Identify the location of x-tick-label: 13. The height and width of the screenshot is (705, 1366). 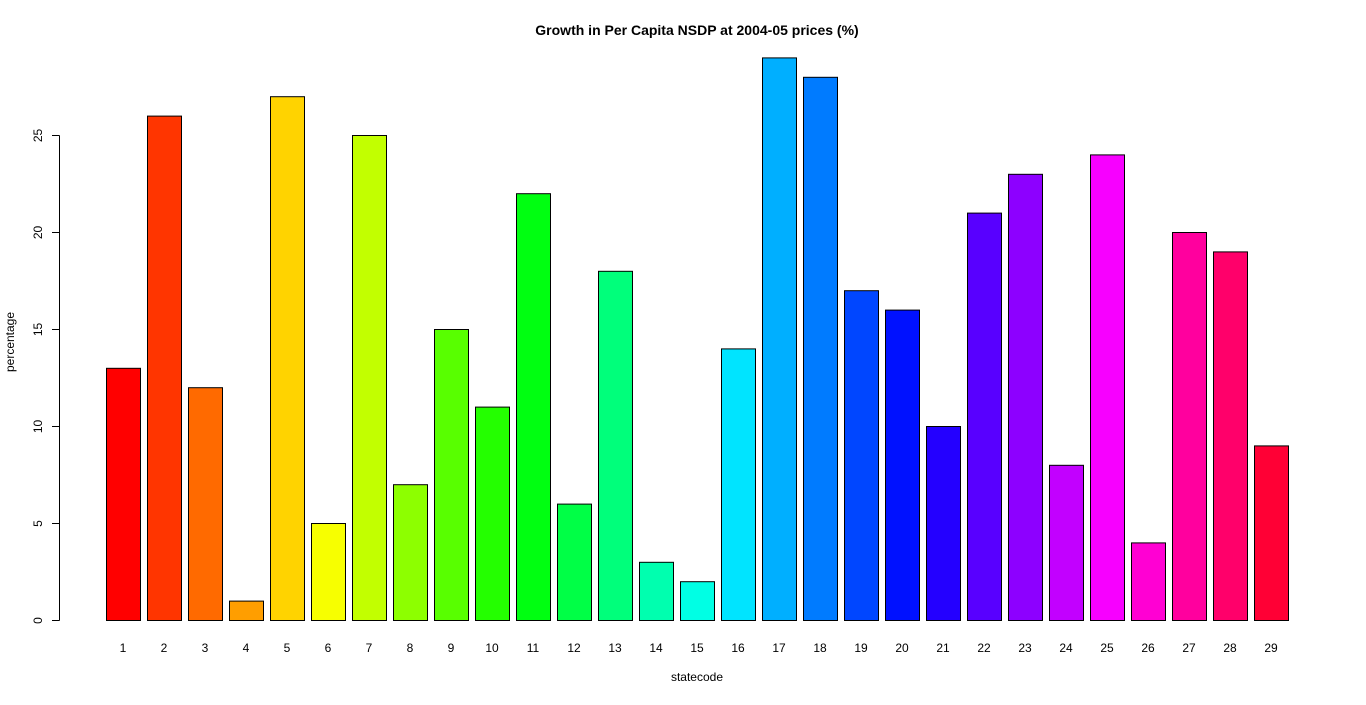
(615, 648).